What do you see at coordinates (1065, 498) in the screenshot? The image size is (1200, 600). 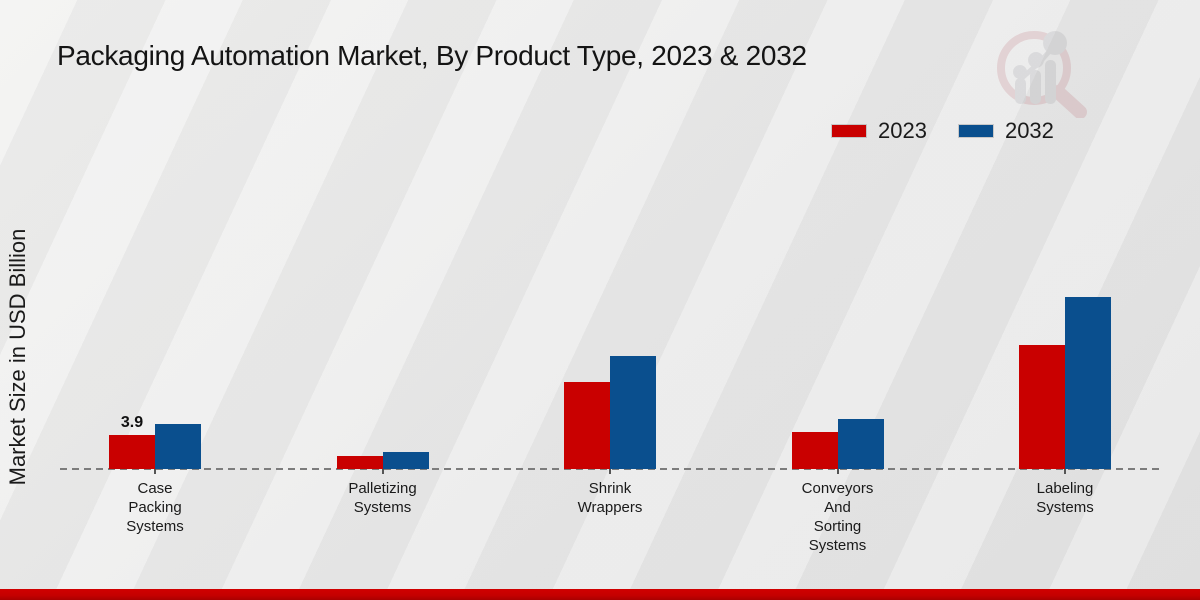 I see `x-axis-category-label: Labeling Systems` at bounding box center [1065, 498].